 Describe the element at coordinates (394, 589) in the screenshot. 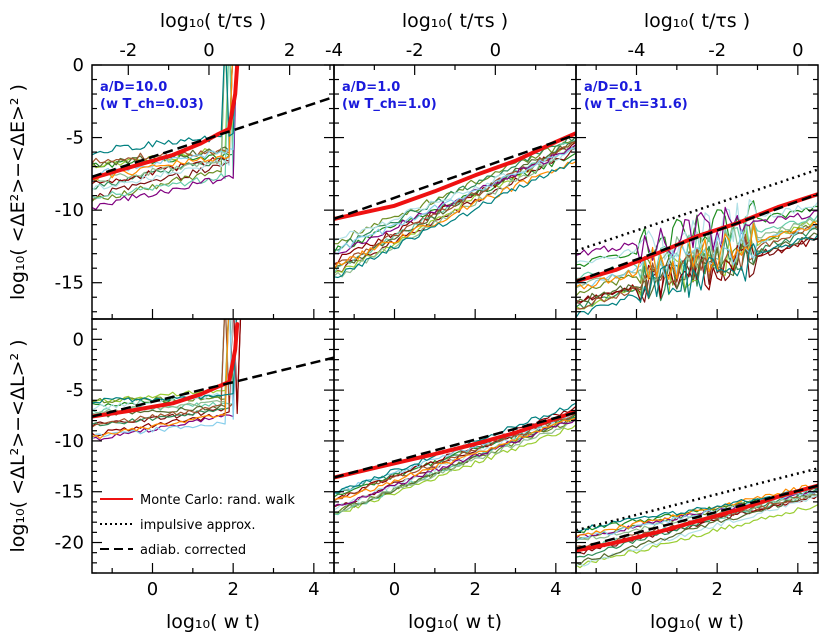

I see `xtick-label-p1-1-0: 0` at that location.